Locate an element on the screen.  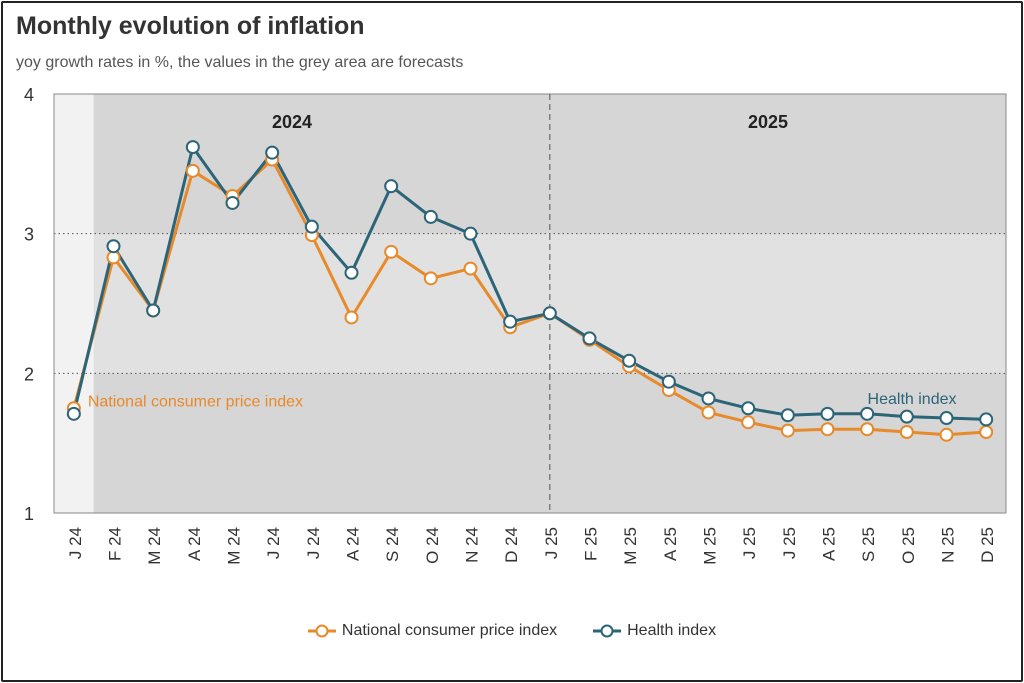
x-tick-label-17: J 25 is located at coordinates (749, 543).